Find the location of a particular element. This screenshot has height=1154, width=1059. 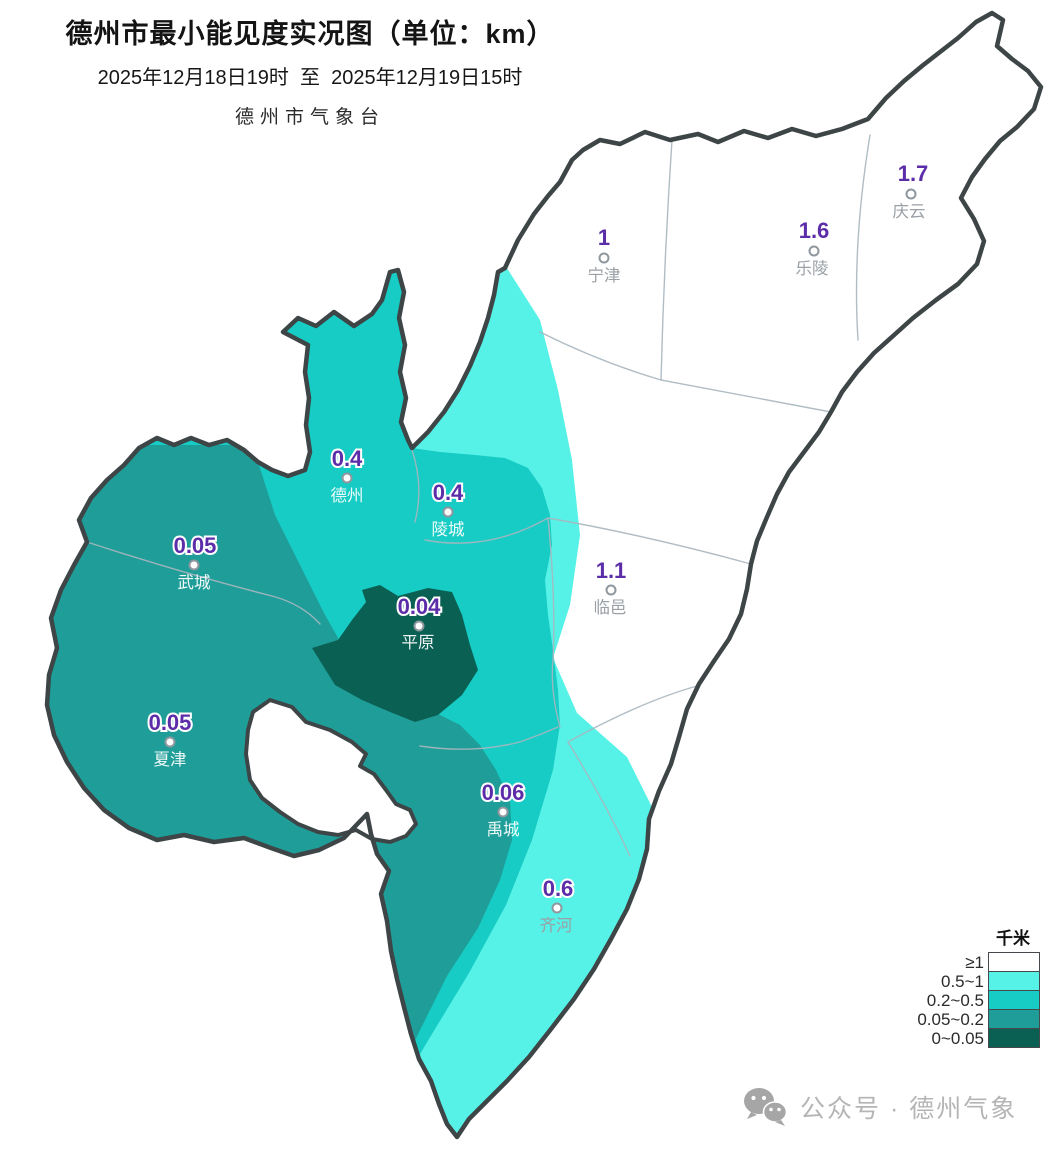

station-value: 1 is located at coordinates (604, 237).